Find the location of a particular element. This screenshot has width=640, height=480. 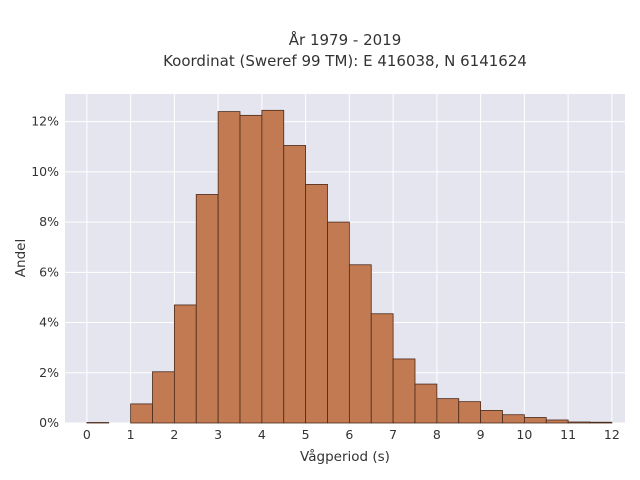

y-tick-label: 0% is located at coordinates (49, 422).